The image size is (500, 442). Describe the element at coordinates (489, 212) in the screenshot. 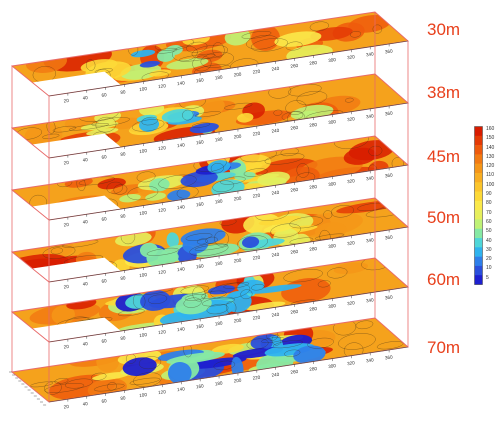

I see `color-scale-tick: 70` at that location.